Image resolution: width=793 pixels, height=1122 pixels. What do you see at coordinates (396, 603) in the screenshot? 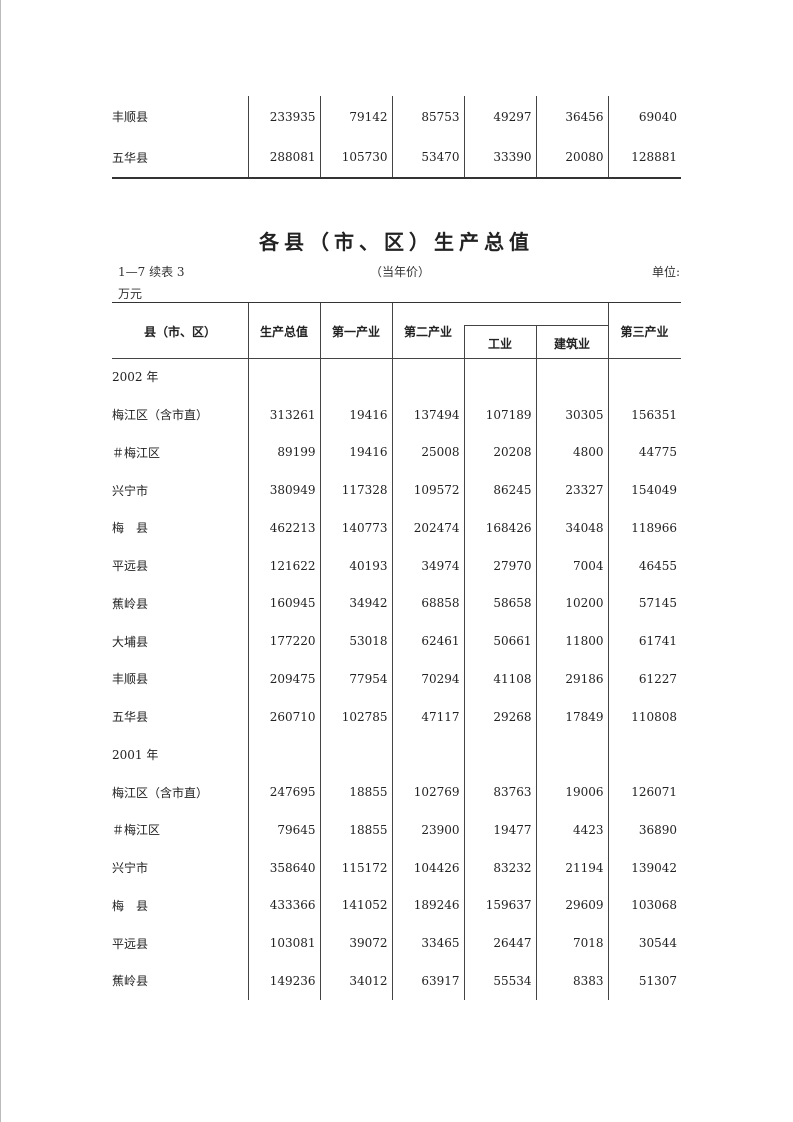
I see `table-row: 蕉岭县 160945 34942 68858 58658 10200 57145` at bounding box center [396, 603].